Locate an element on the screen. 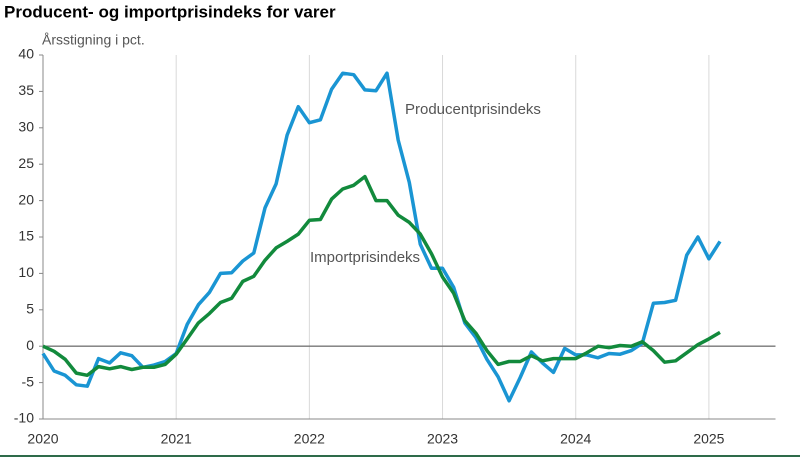 Image resolution: width=800 pixels, height=458 pixels. y-tick-label: 15 is located at coordinates (26, 236).